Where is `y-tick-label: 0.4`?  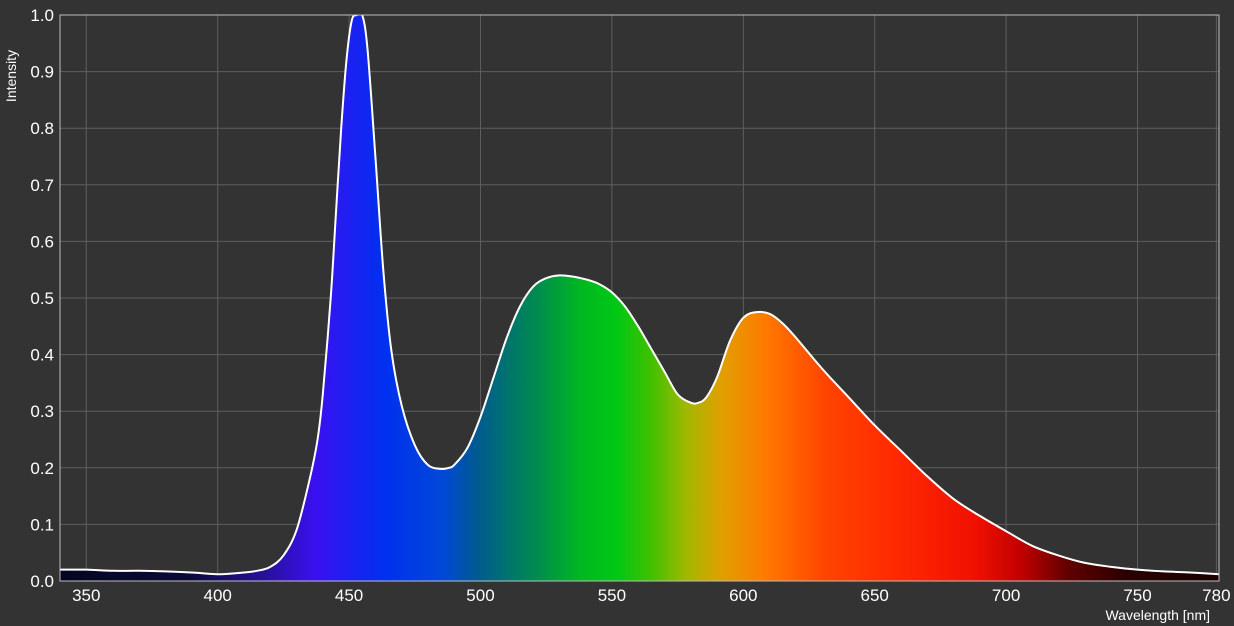 y-tick-label: 0.4 is located at coordinates (42, 355).